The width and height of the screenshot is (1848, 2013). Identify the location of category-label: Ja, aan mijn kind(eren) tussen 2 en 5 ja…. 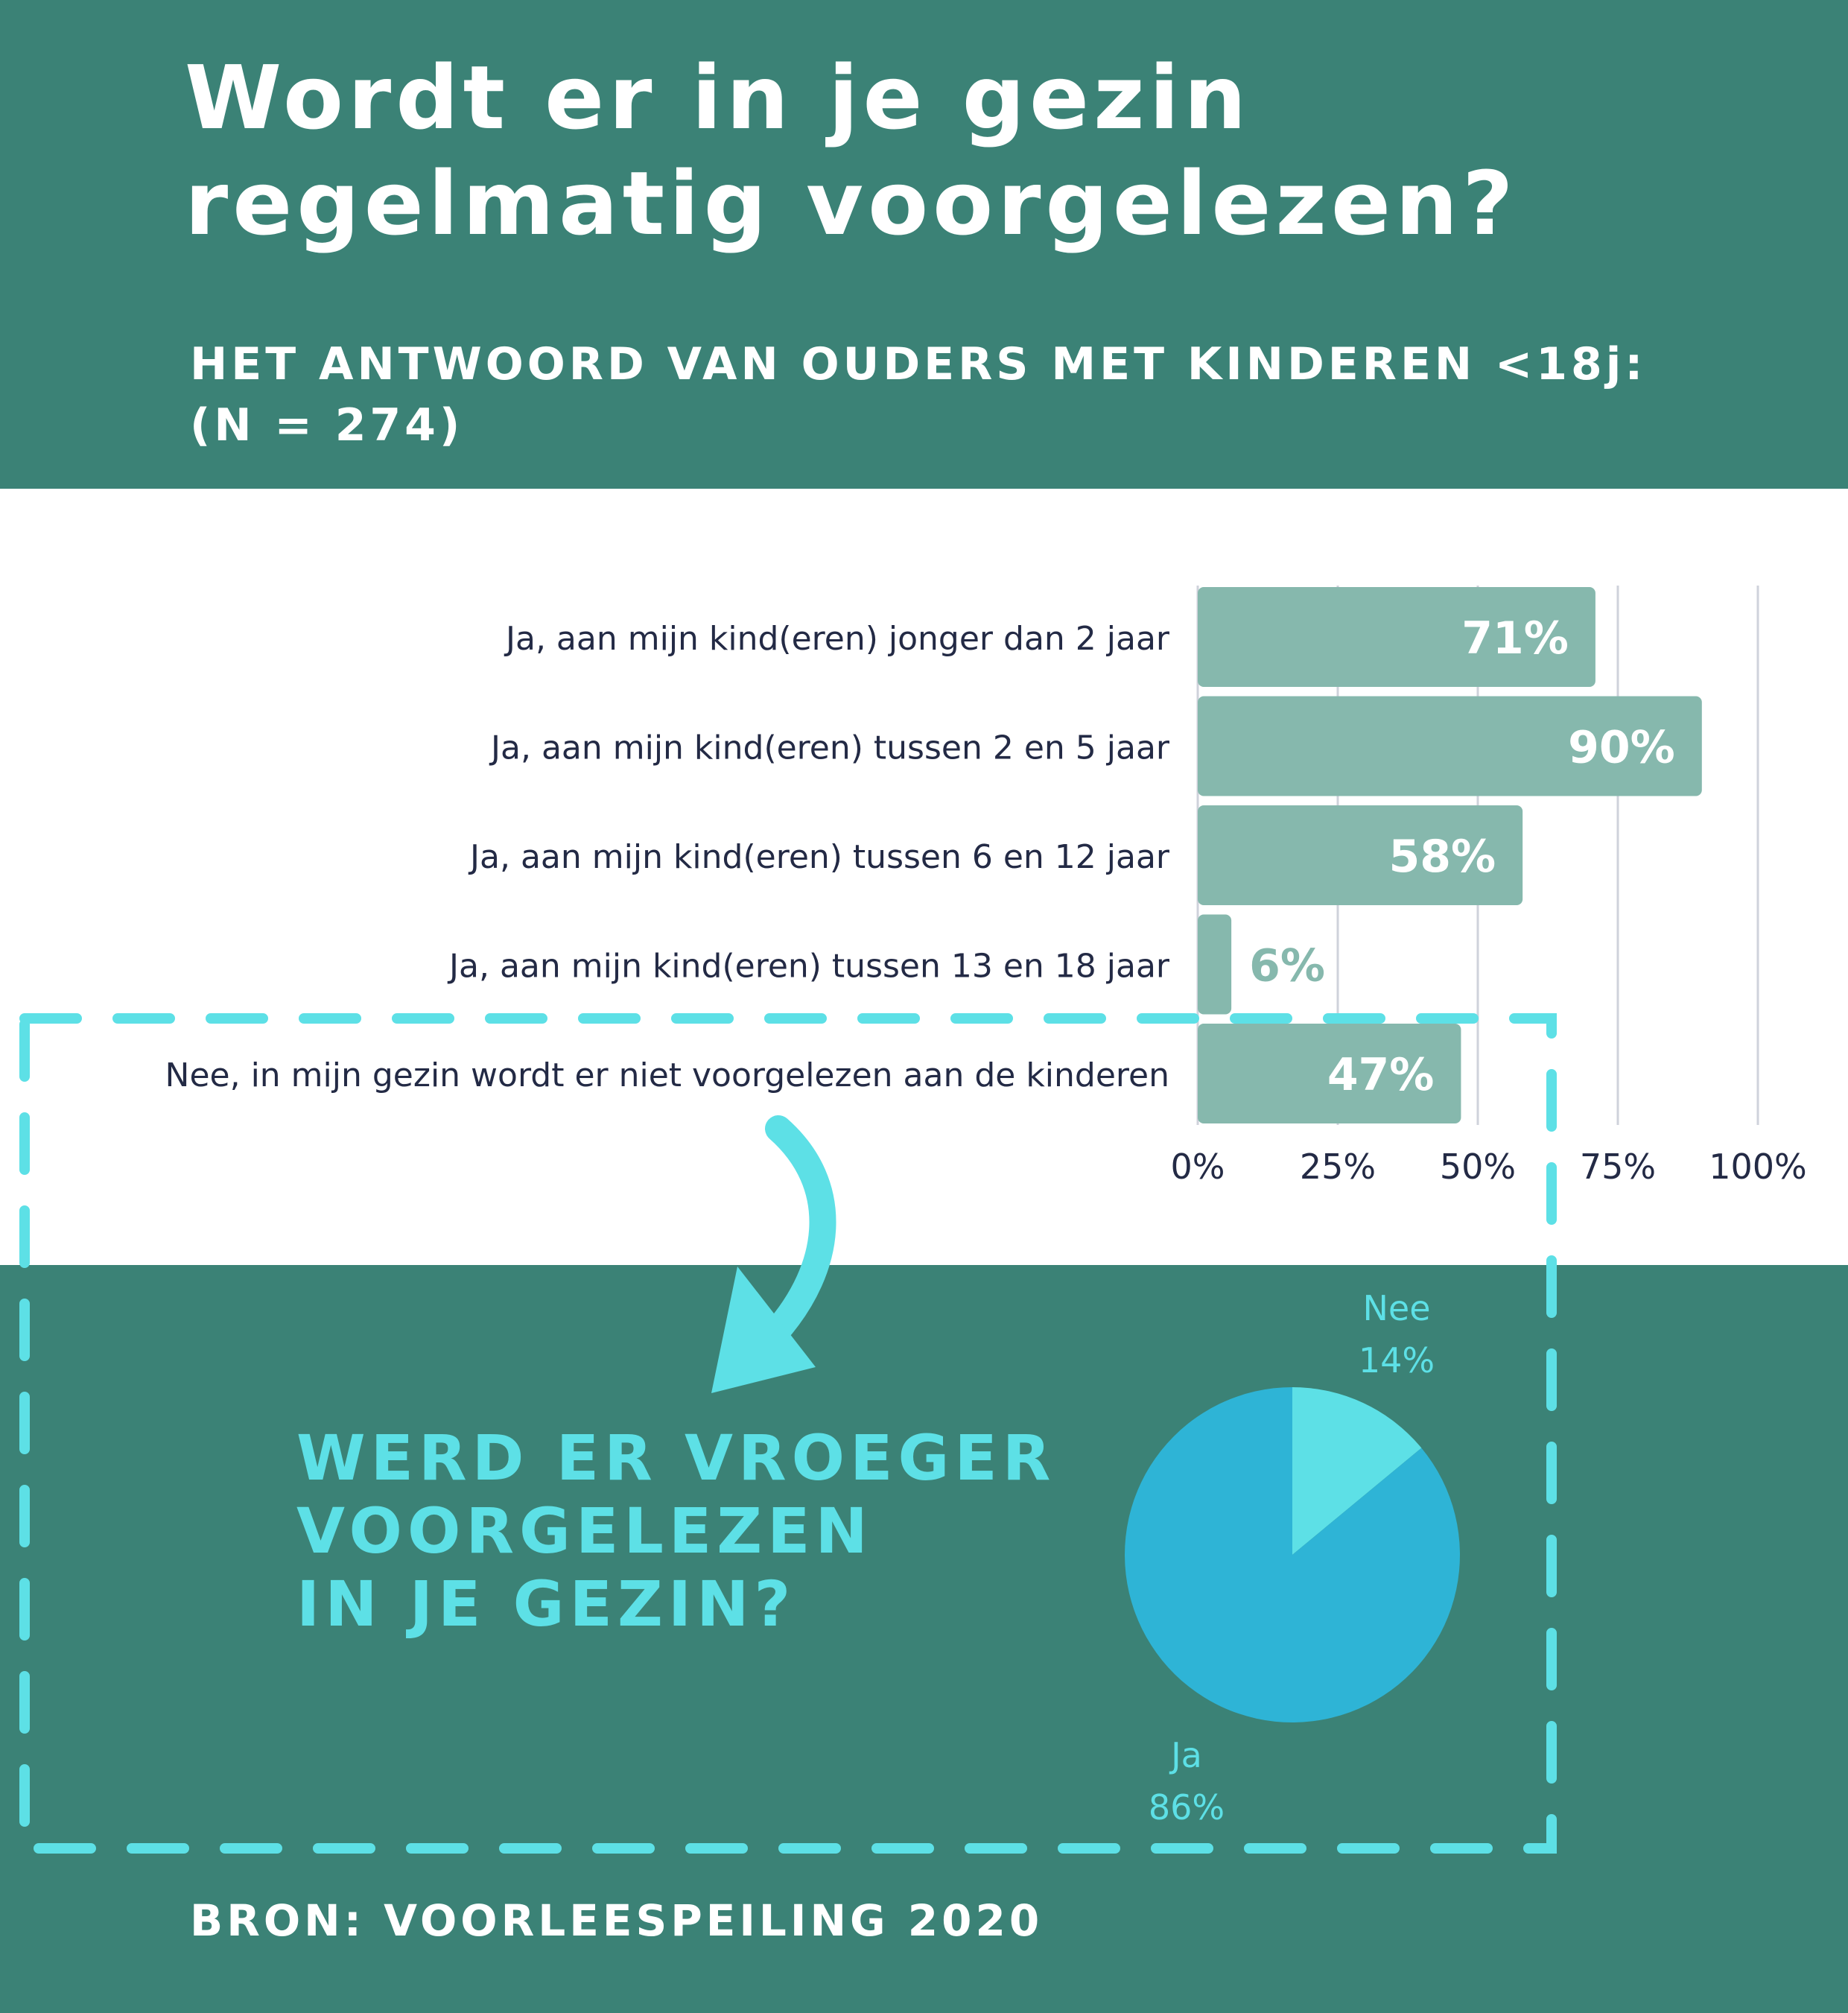
(829, 748).